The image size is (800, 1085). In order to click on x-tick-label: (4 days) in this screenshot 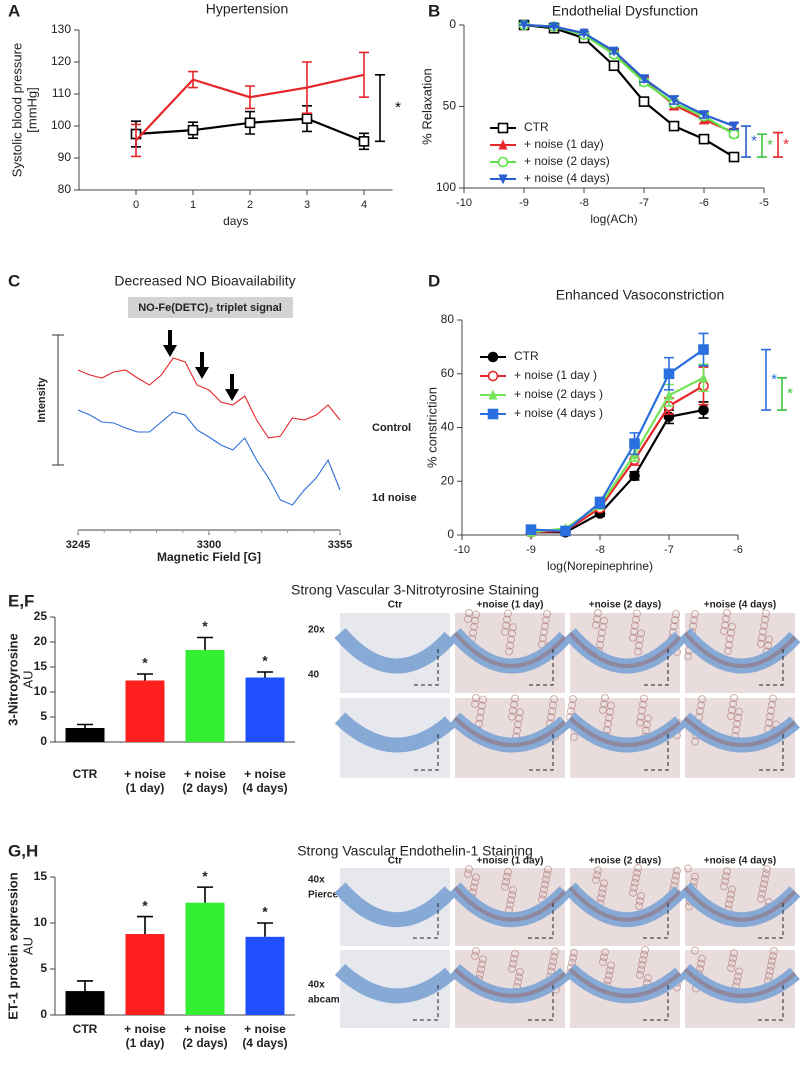, I will do `click(264, 788)`.